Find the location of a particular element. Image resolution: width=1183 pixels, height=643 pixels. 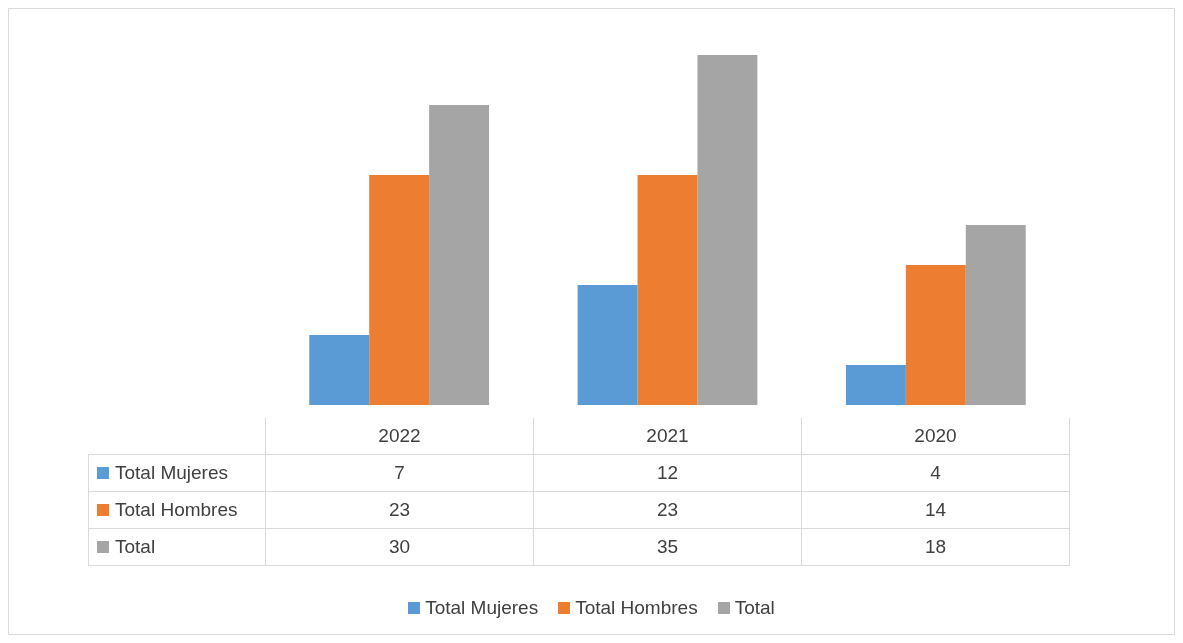

text: Total Mujeres is located at coordinates (482, 607).